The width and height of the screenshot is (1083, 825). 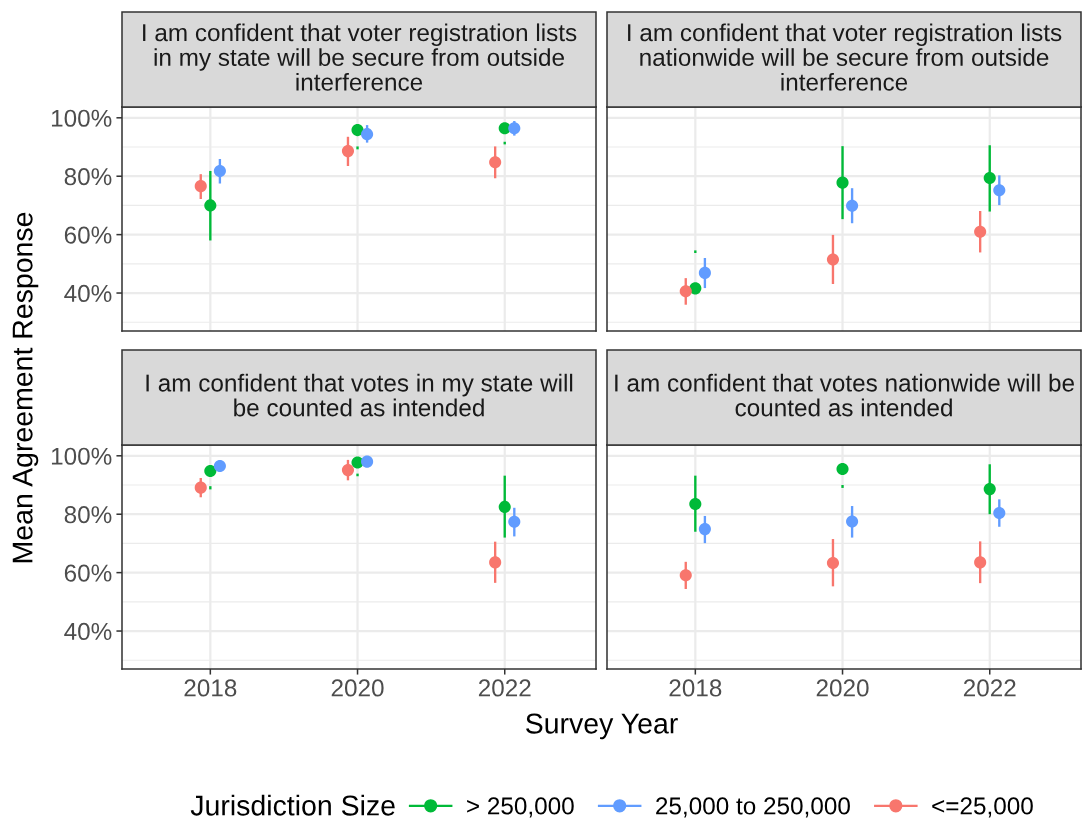 What do you see at coordinates (845, 57) in the screenshot?
I see `chart-title: I am confident that voter registration lists nationwide will be secure from outside interference` at bounding box center [845, 57].